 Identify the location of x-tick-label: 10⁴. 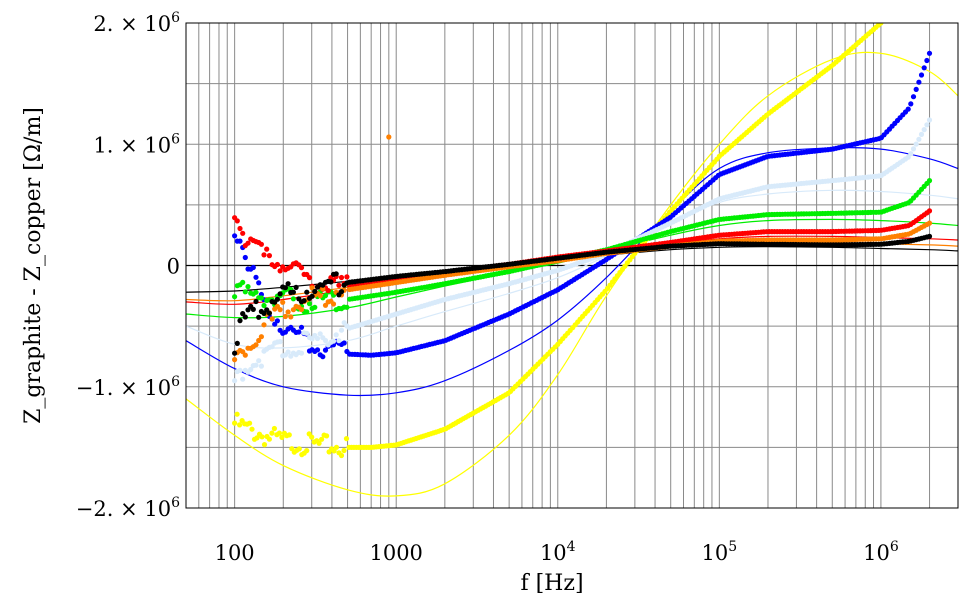
(558, 552).